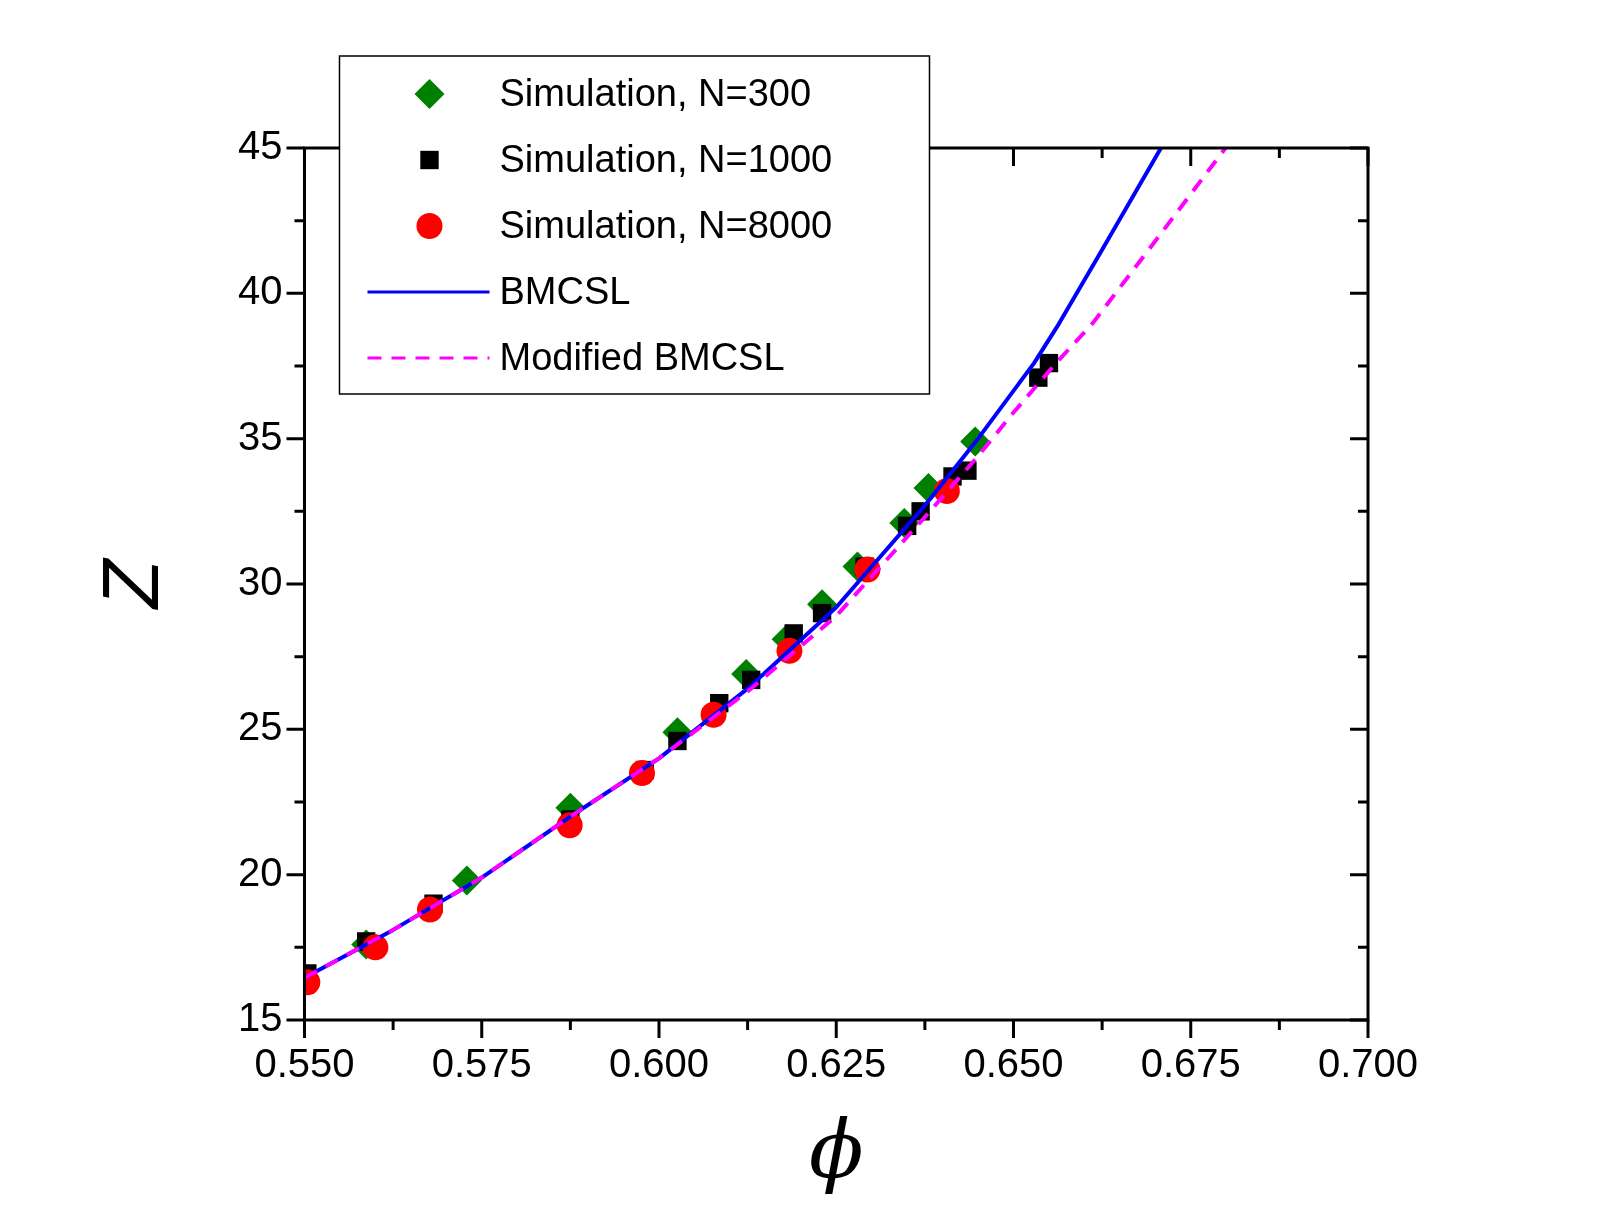 This screenshot has width=1609, height=1232. I want to click on legend-label: Simulation, N=300, so click(655, 93).